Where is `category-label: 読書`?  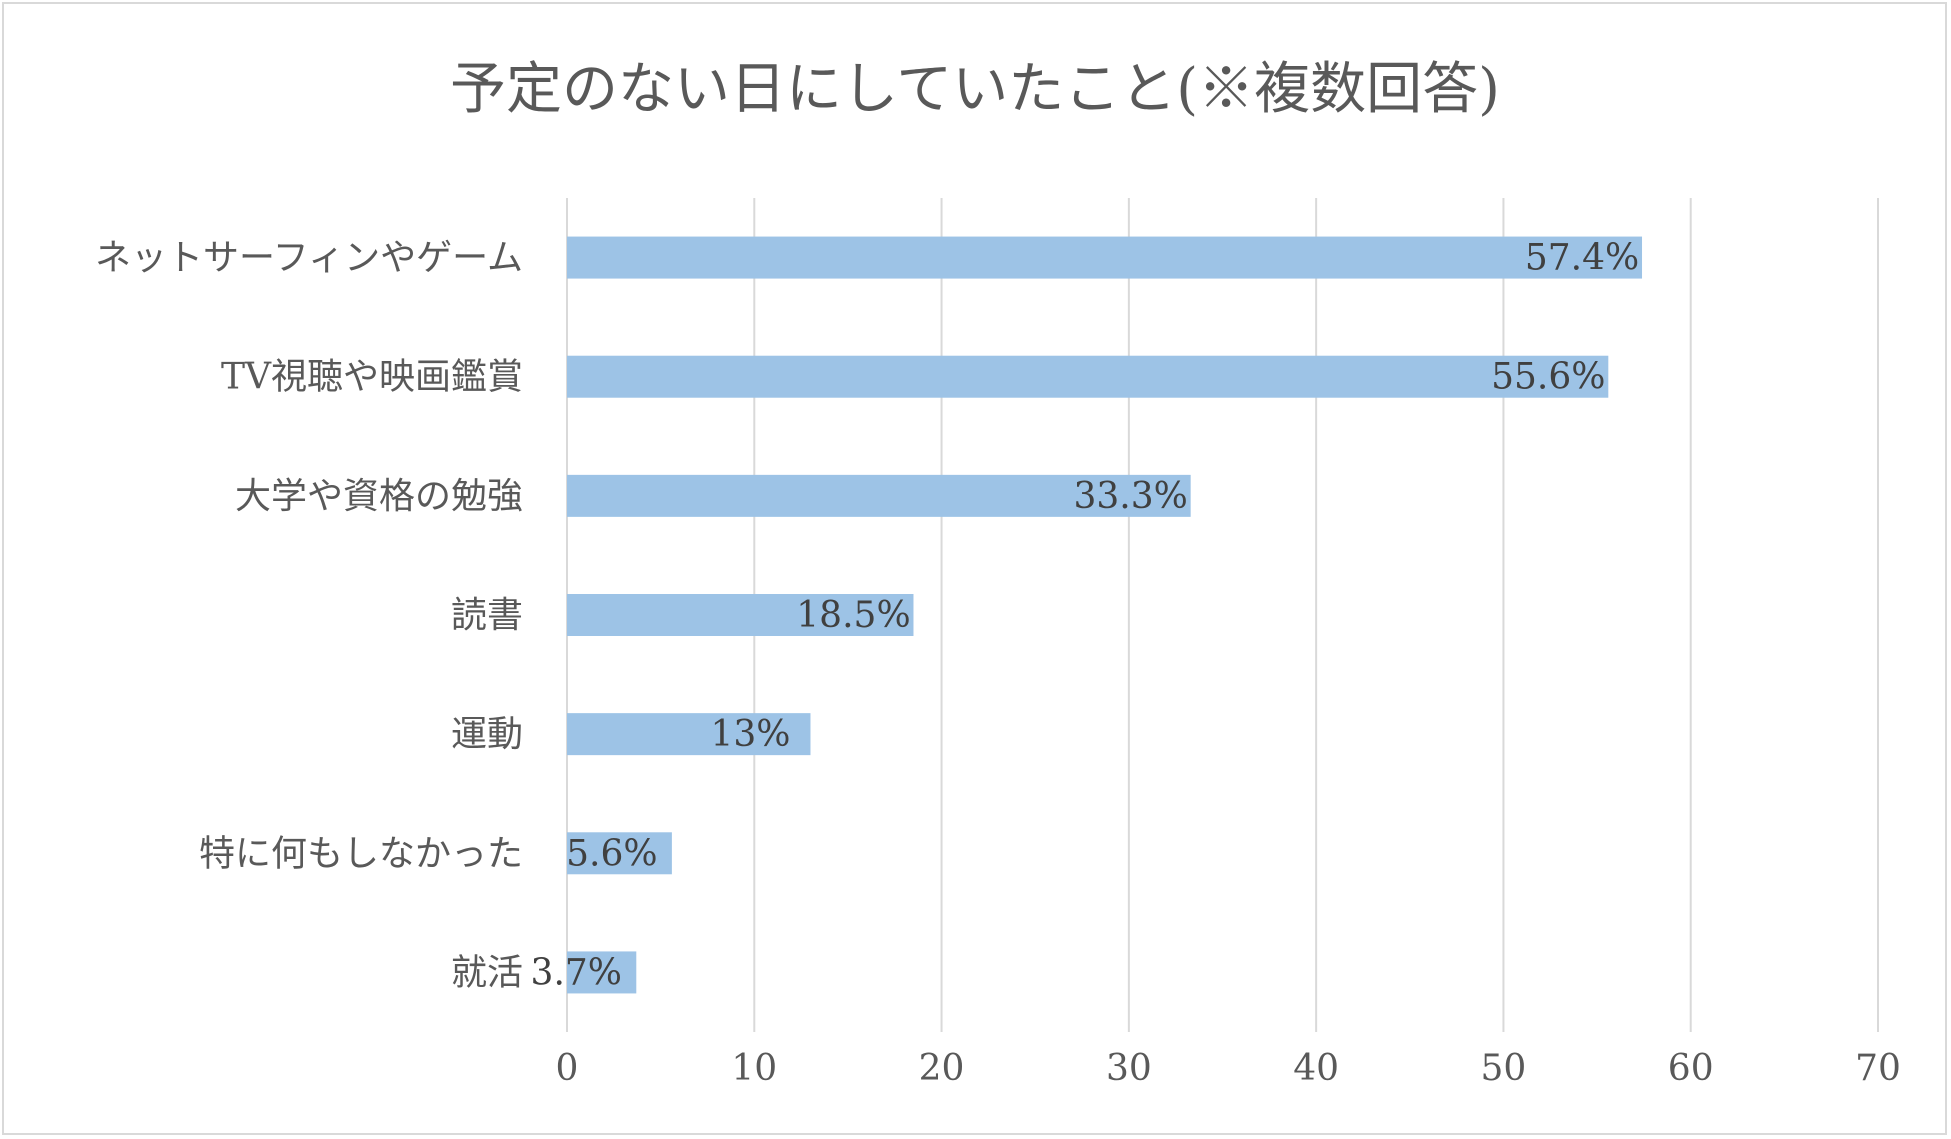
category-label: 読書 is located at coordinates (487, 615).